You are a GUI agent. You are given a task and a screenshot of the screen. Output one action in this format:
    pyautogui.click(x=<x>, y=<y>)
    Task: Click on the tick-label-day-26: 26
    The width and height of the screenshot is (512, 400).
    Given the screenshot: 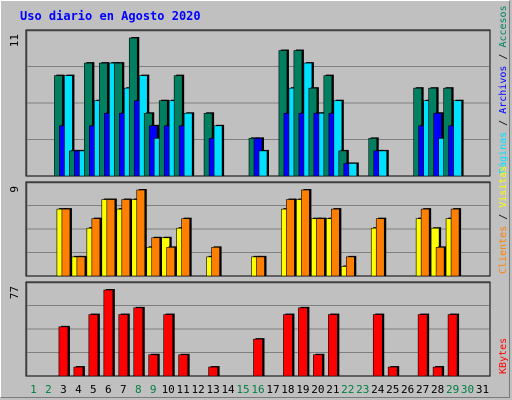 What is the action you would take?
    pyautogui.click(x=407, y=389)
    